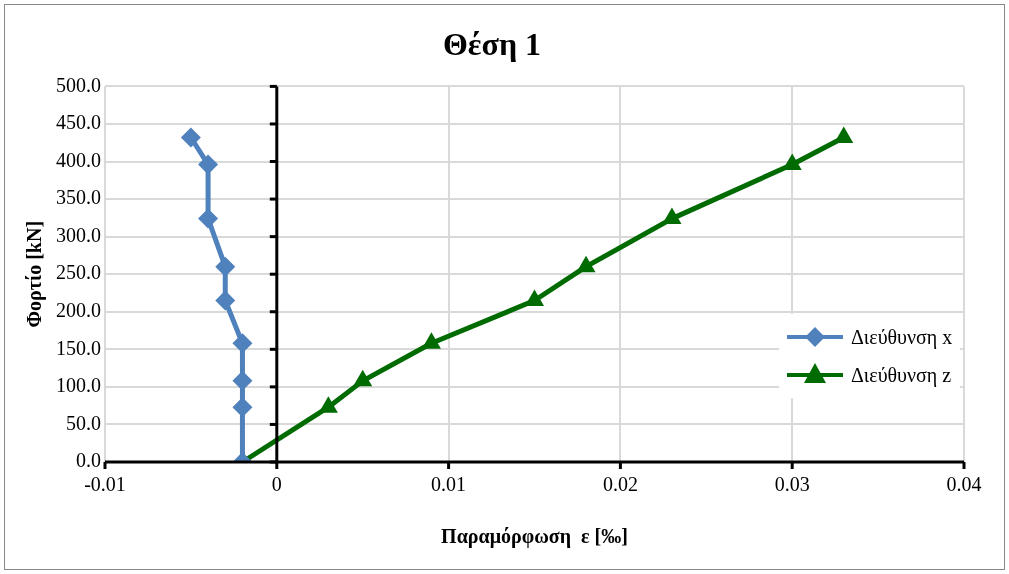  I want to click on y-tick-label: 200.0, so click(78, 310).